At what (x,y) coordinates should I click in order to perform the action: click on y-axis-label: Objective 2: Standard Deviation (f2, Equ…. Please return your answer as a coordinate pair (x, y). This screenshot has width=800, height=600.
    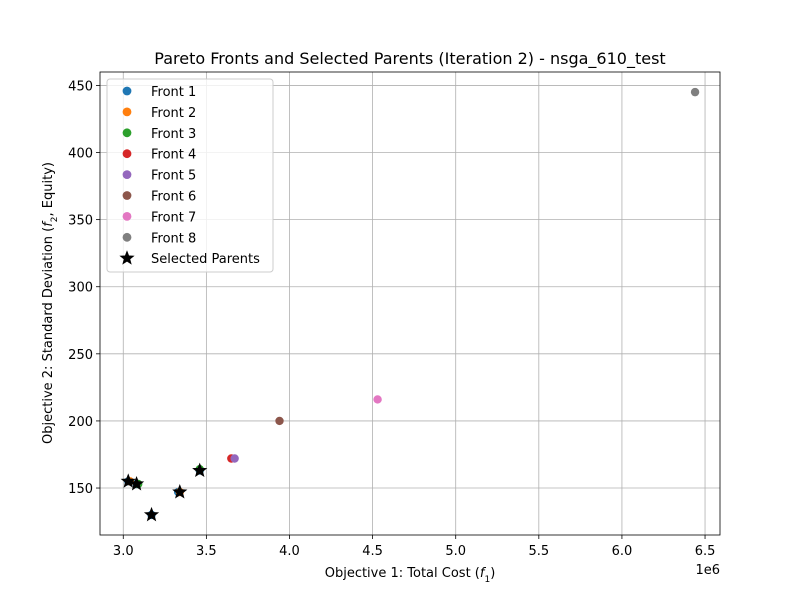
    Looking at the image, I should click on (50, 303).